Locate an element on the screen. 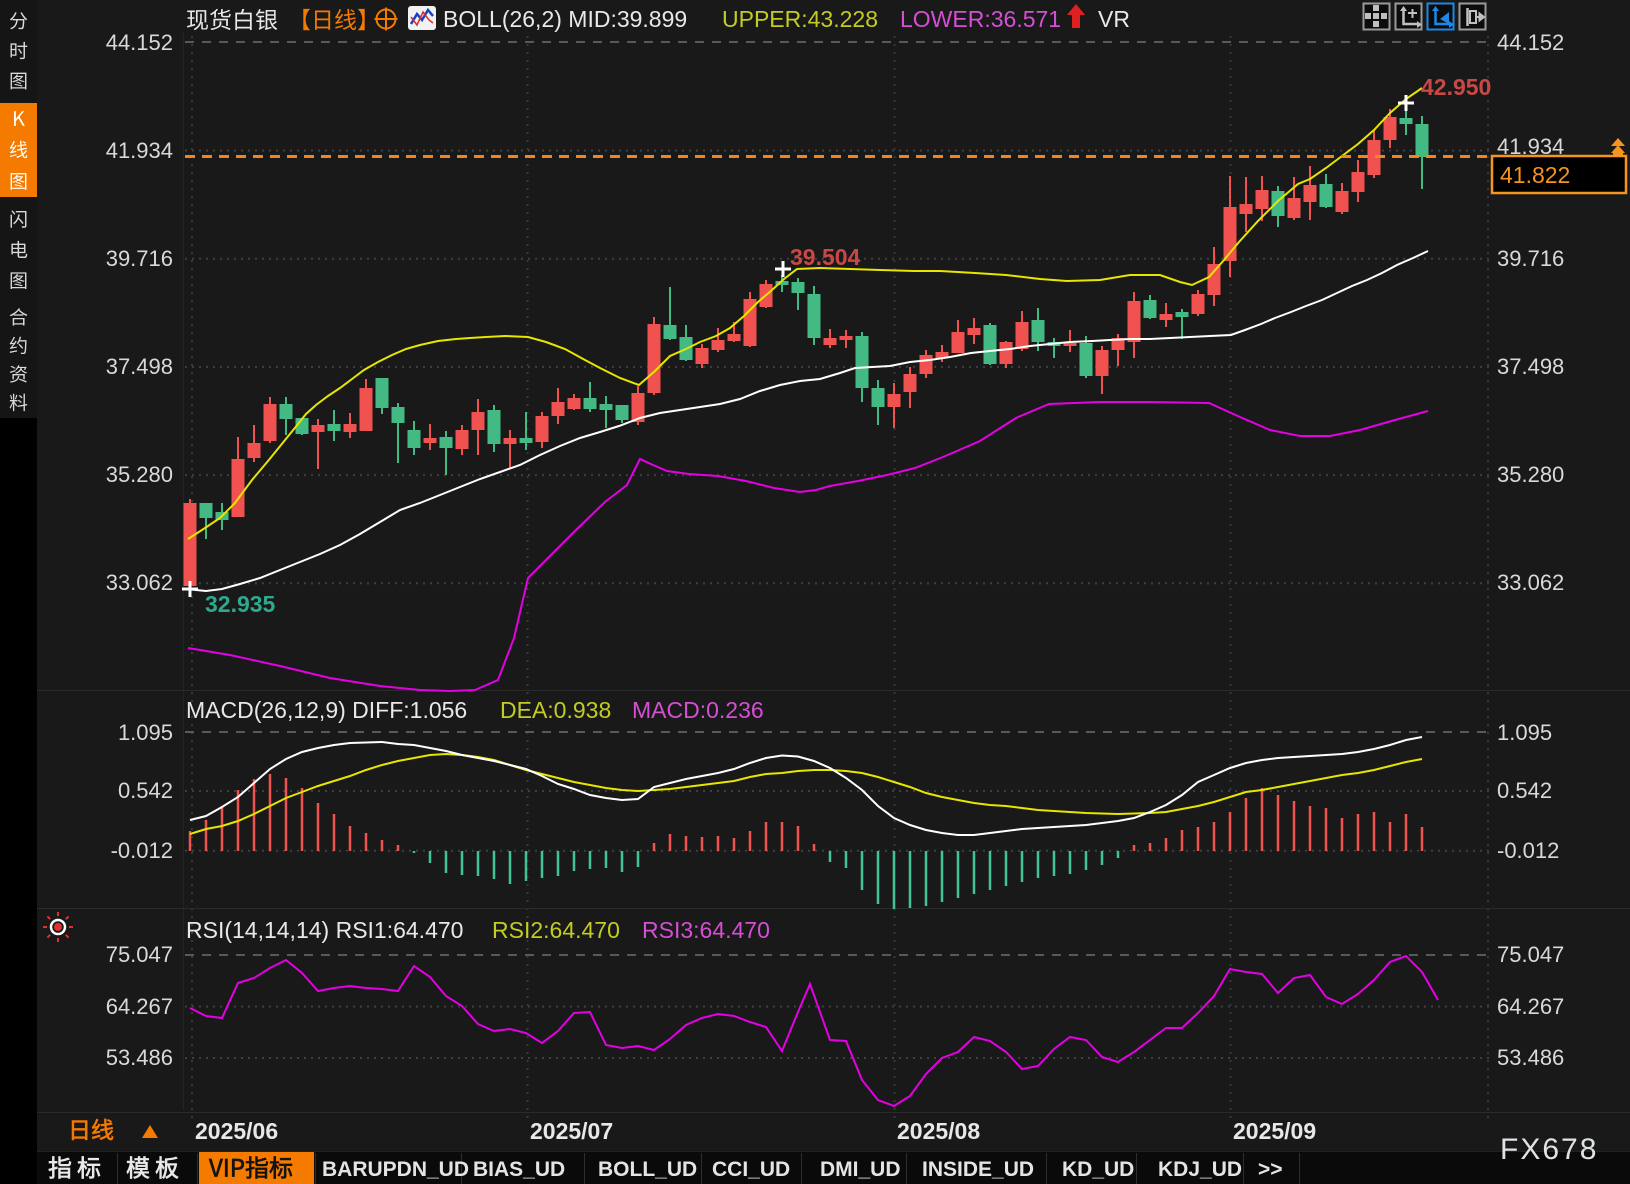 This screenshot has width=1630, height=1184. svg-text: 32.935 is located at coordinates (240, 604).